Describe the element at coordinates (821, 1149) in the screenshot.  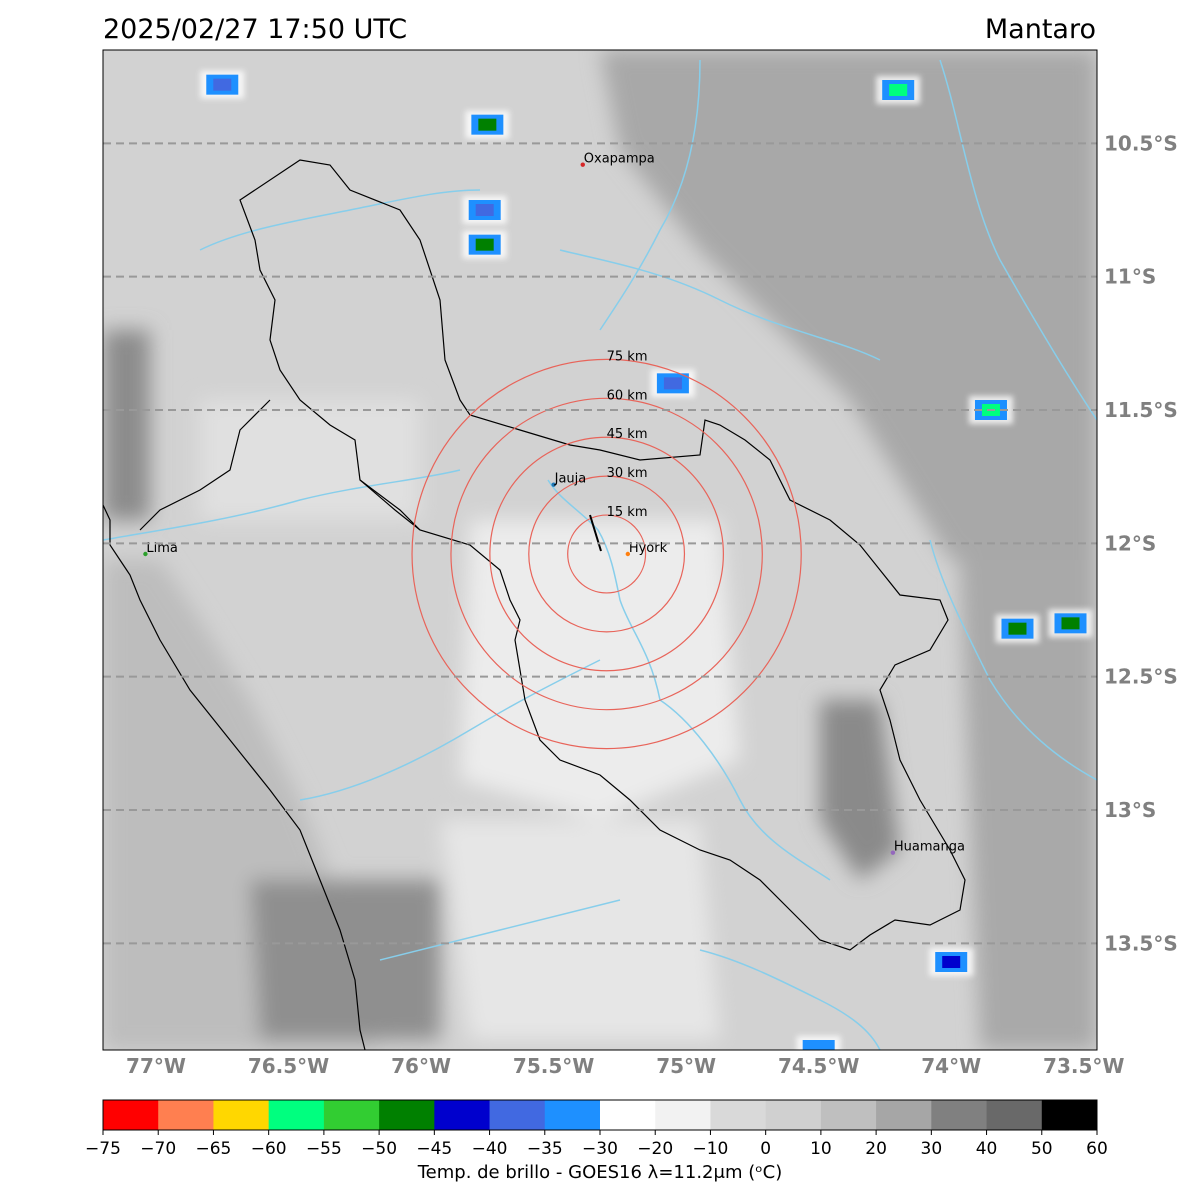
I see `colorbar-tick-label: 10` at that location.